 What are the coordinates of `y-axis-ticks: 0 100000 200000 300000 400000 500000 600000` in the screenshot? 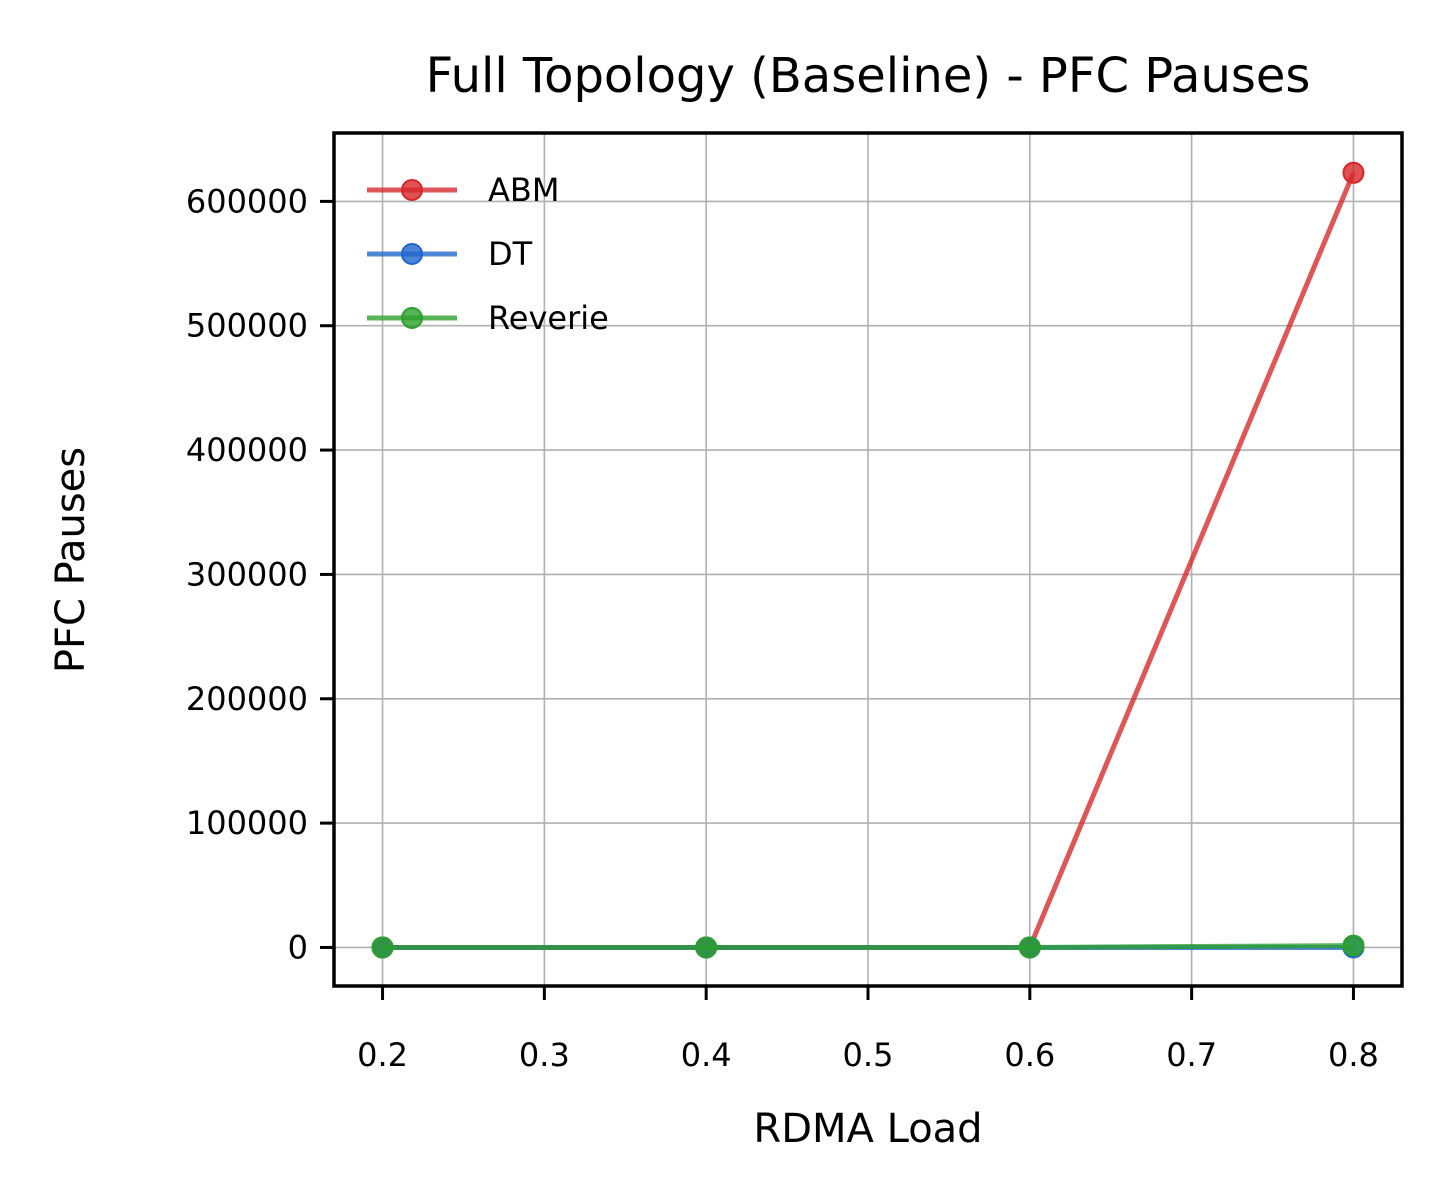 It's located at (260, 574).